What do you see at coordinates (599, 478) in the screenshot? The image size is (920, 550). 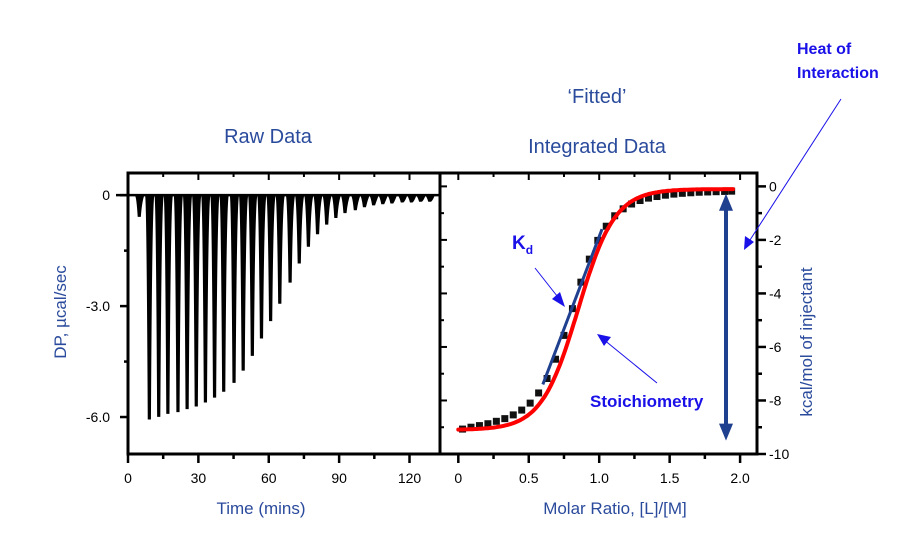 I see `int-xtick-label: 1.0` at bounding box center [599, 478].